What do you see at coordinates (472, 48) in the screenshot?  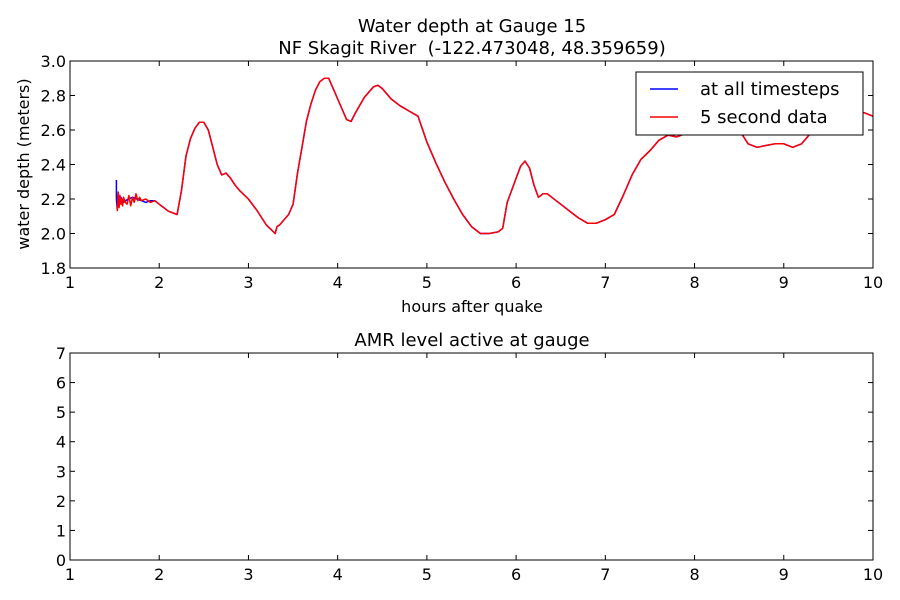 I see `chart1-subtitle: NF Skagit River (-122.473048, 48.359659)` at bounding box center [472, 48].